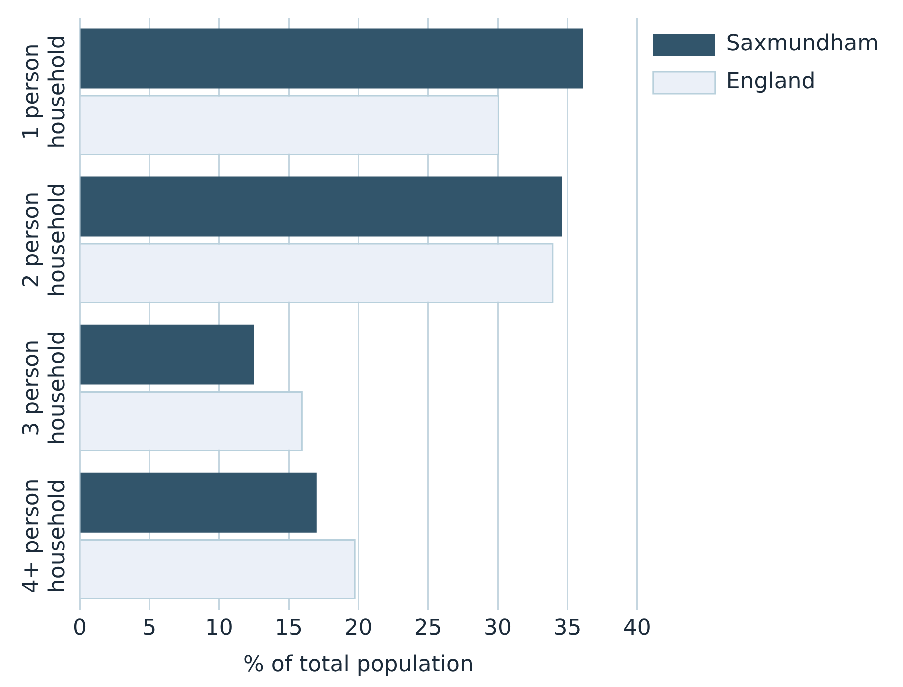 This screenshot has height=687, width=903. Describe the element at coordinates (803, 44) in the screenshot. I see `legend-label: Saxmundham` at that location.